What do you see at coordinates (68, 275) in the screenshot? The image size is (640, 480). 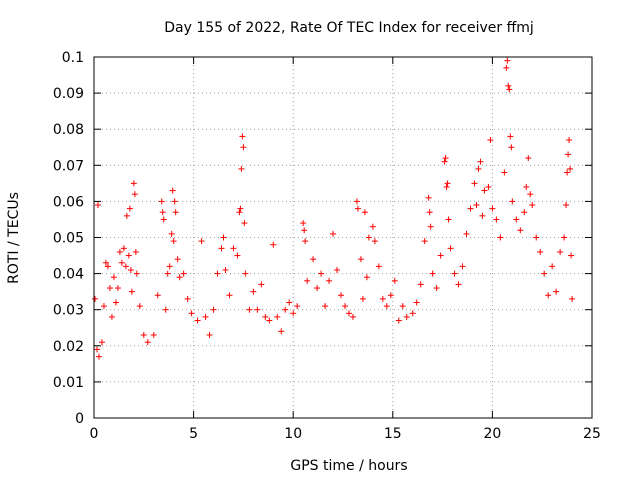 I see `y-tick-label: 0.04` at bounding box center [68, 275].